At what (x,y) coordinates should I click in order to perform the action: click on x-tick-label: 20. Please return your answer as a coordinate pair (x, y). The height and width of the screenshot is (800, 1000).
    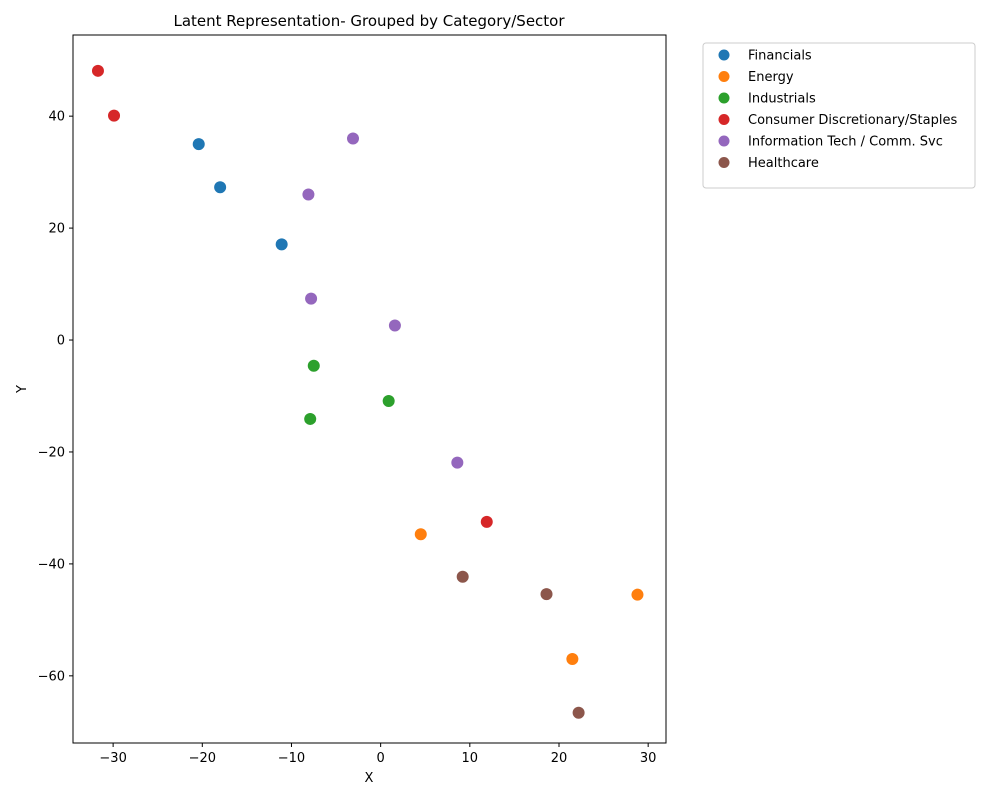
    Looking at the image, I should click on (559, 758).